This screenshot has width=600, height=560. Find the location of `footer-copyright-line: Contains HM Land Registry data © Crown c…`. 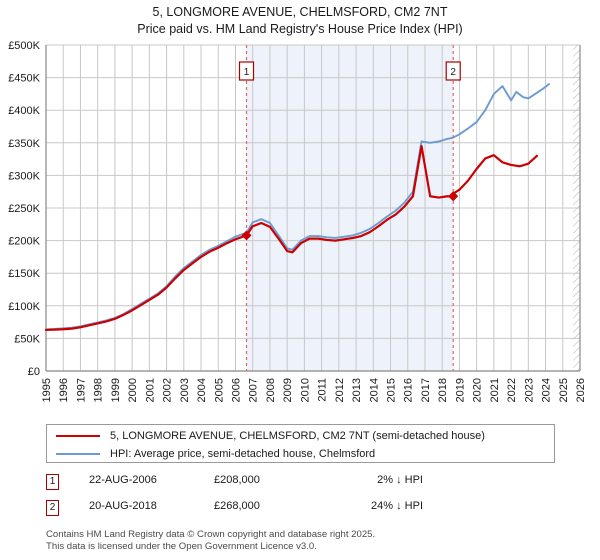

footer-copyright-line: Contains HM Land Registry data © Crown c… is located at coordinates (211, 534).